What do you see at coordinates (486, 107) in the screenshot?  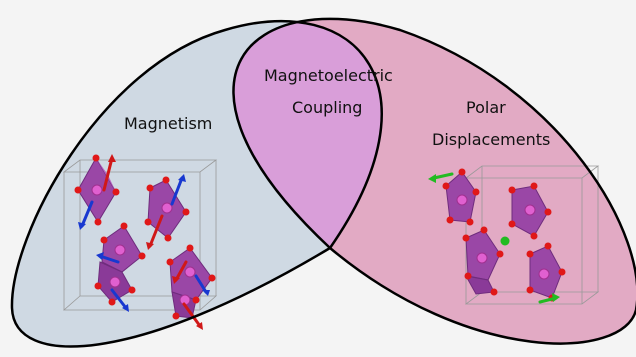 I see `polar-label-line1: Polar` at bounding box center [486, 107].